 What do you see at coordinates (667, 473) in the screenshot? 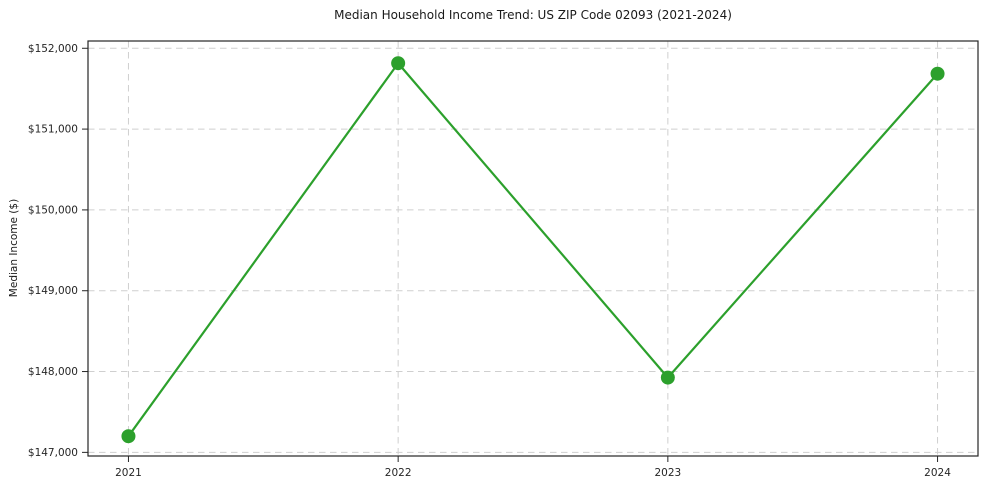
I see `x-tick-label: 2023` at bounding box center [667, 473].